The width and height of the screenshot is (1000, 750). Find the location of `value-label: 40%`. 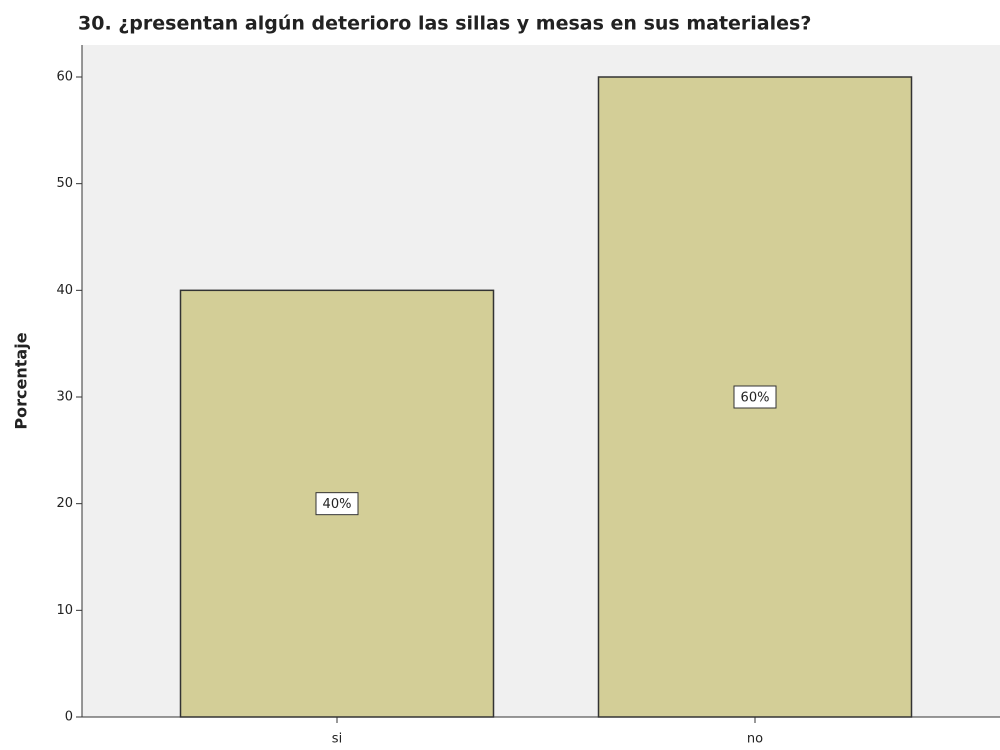

value-label: 40% is located at coordinates (337, 504).